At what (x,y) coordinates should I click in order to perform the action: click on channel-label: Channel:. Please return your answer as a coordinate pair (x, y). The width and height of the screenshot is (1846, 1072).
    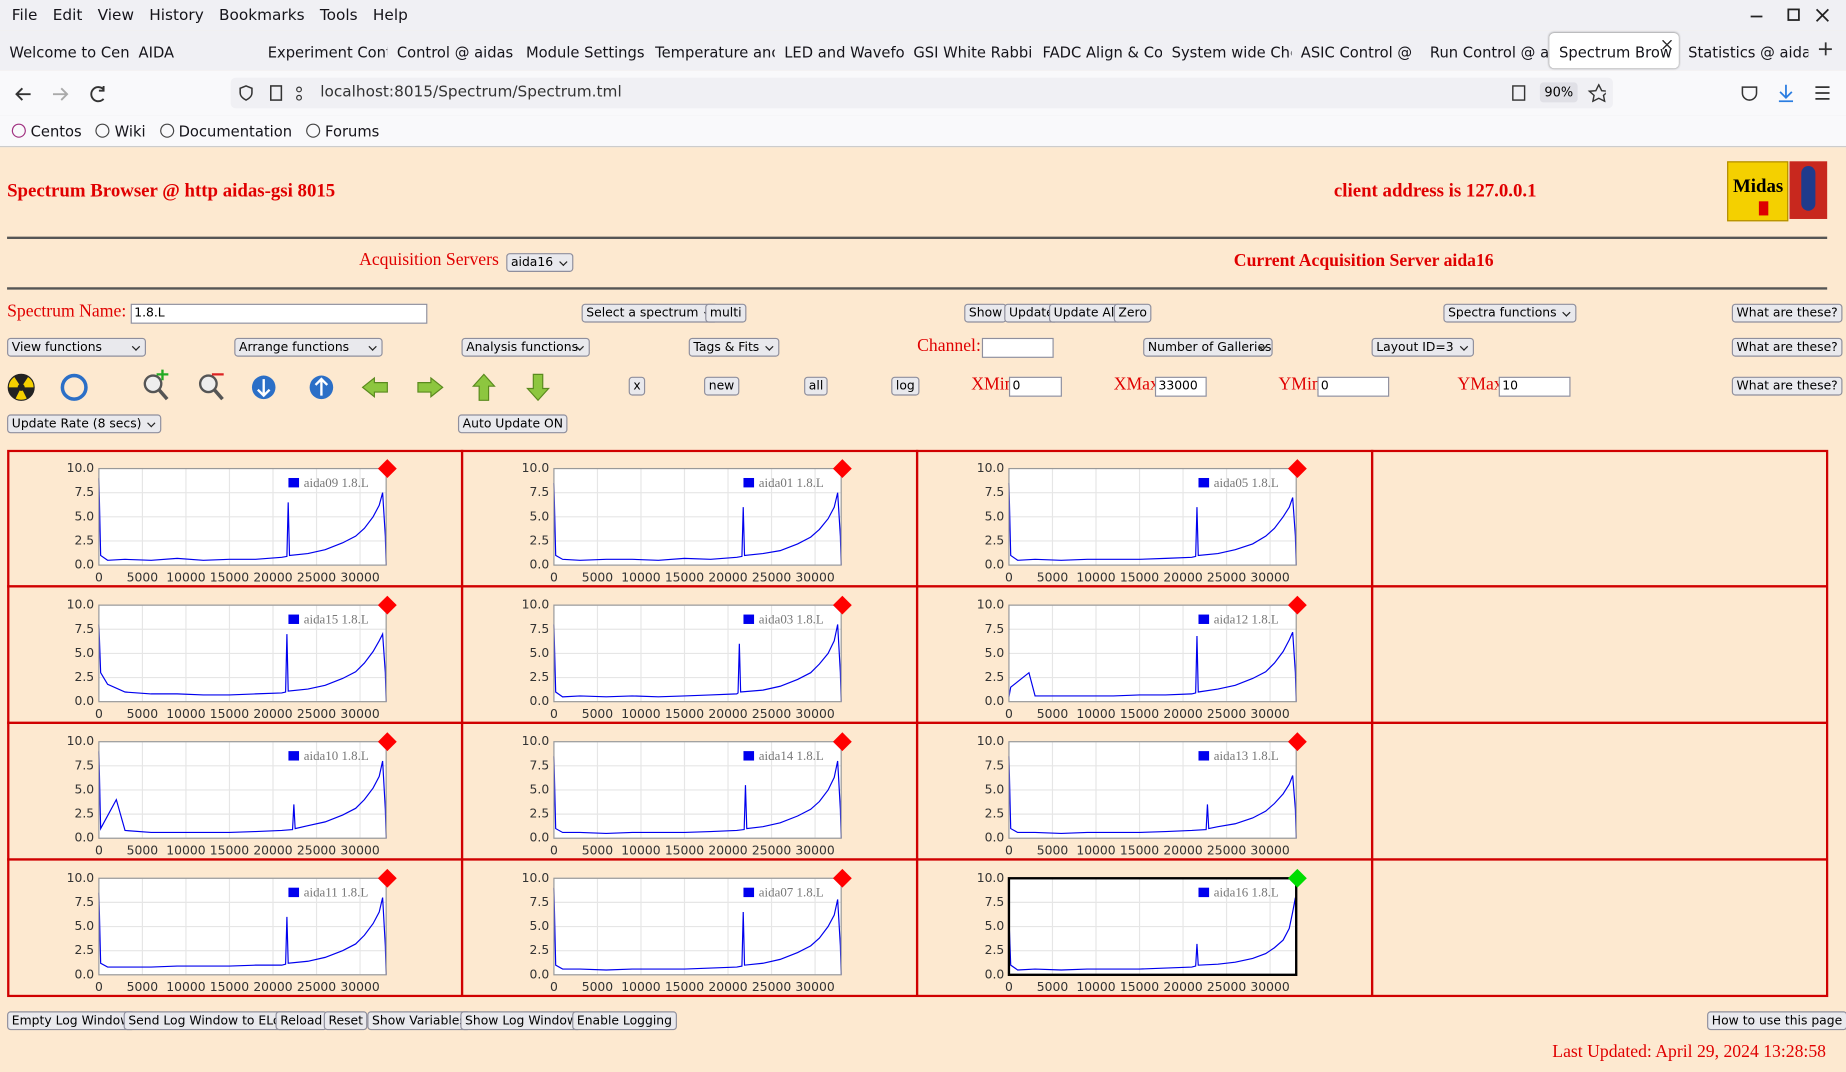
    Looking at the image, I should click on (949, 346).